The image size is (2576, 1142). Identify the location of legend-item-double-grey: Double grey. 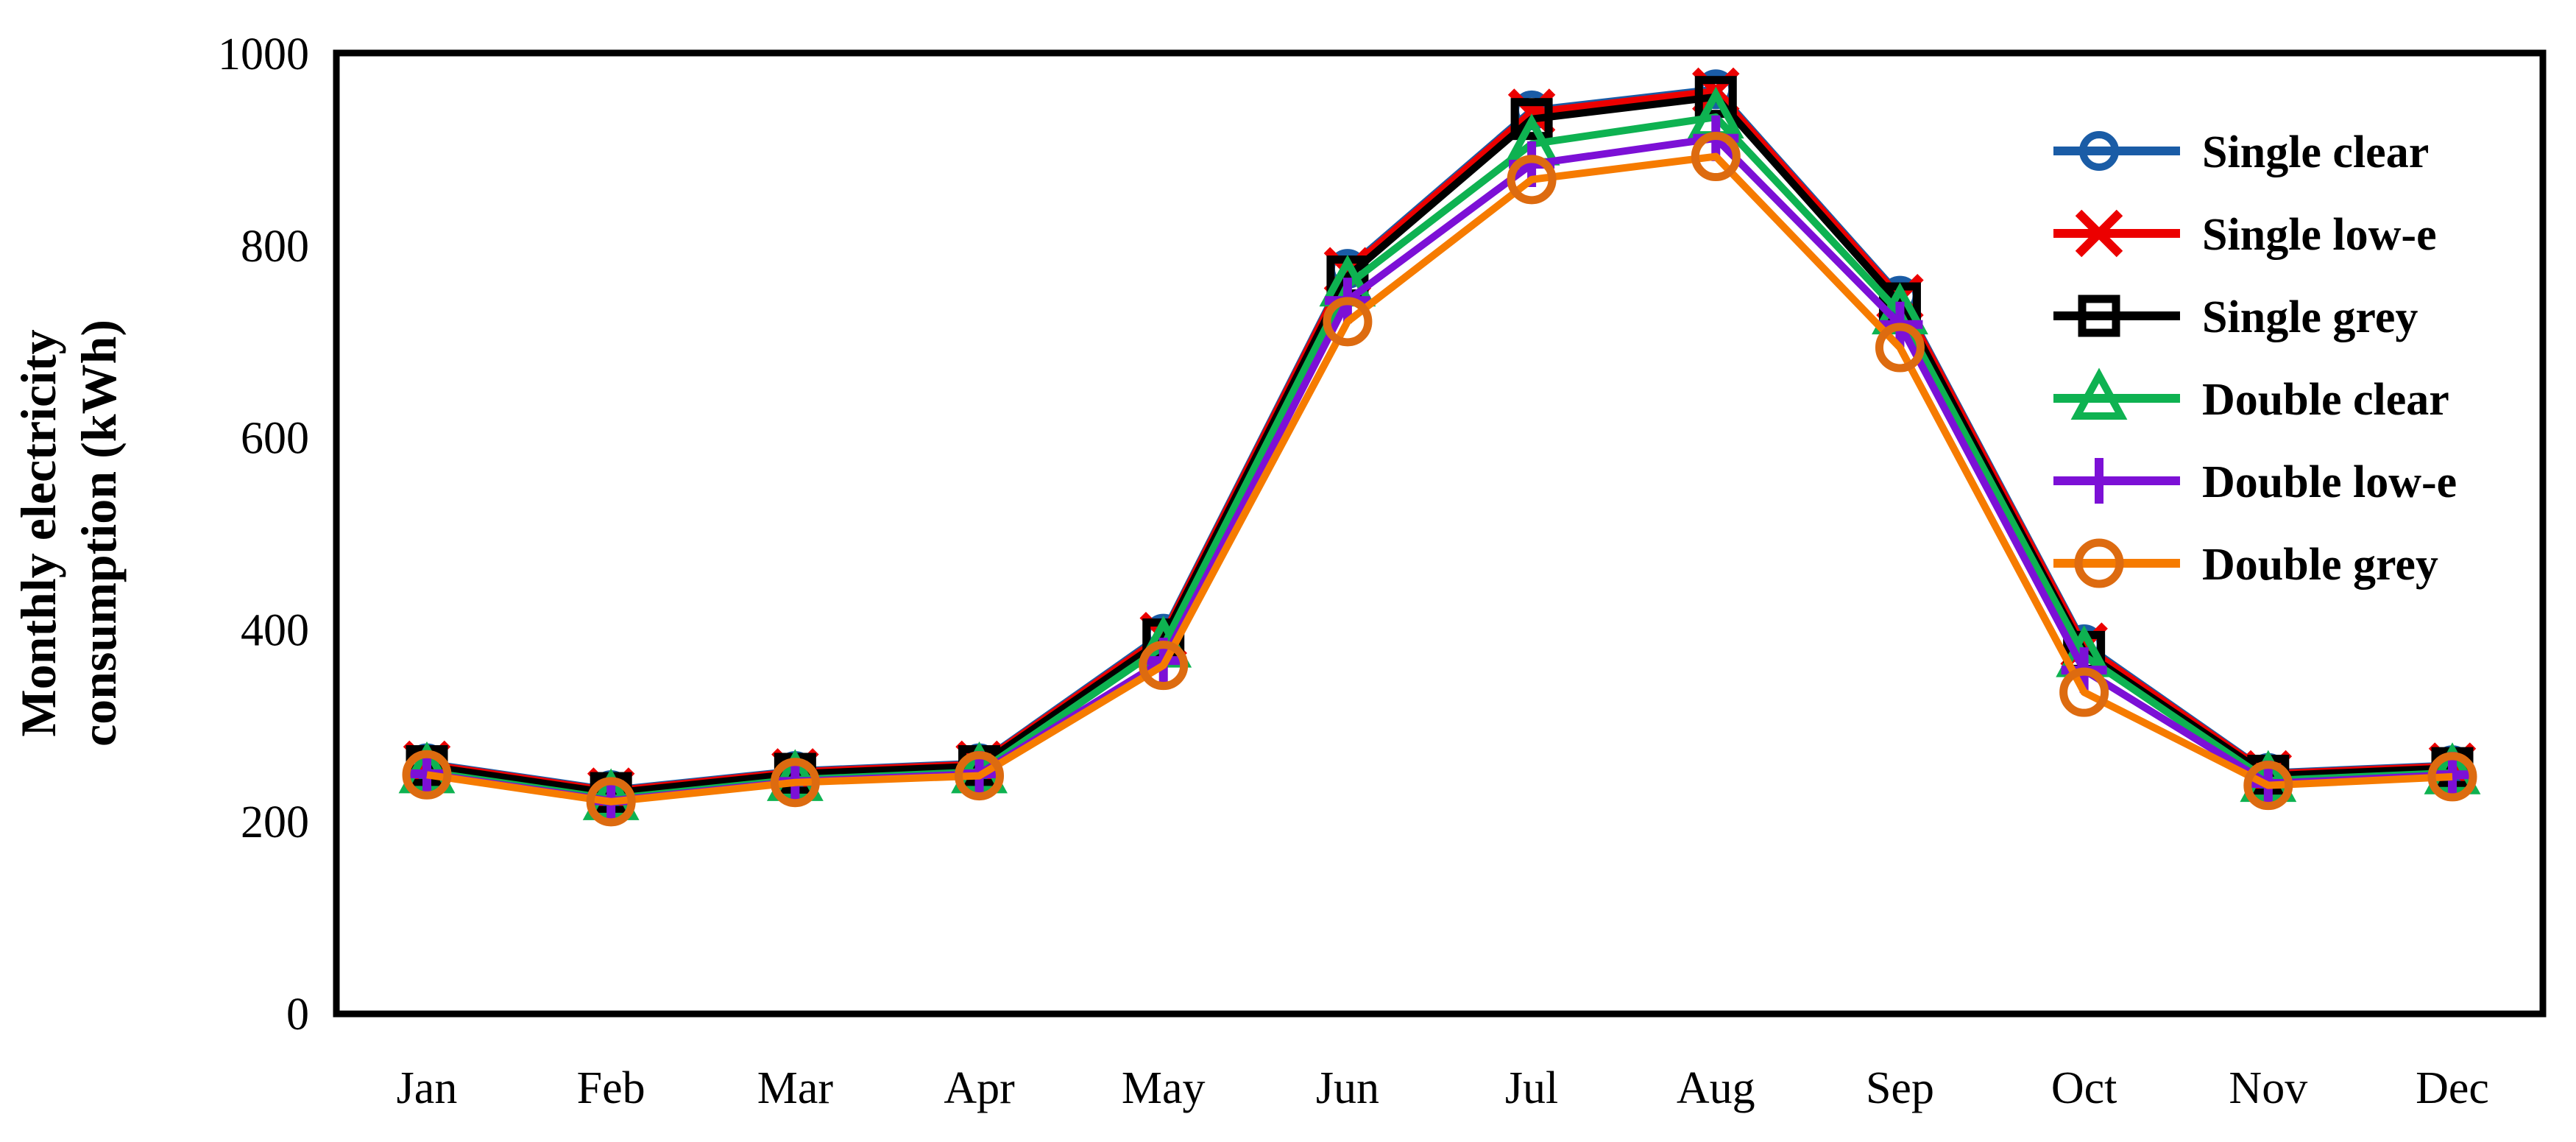
(2245, 564).